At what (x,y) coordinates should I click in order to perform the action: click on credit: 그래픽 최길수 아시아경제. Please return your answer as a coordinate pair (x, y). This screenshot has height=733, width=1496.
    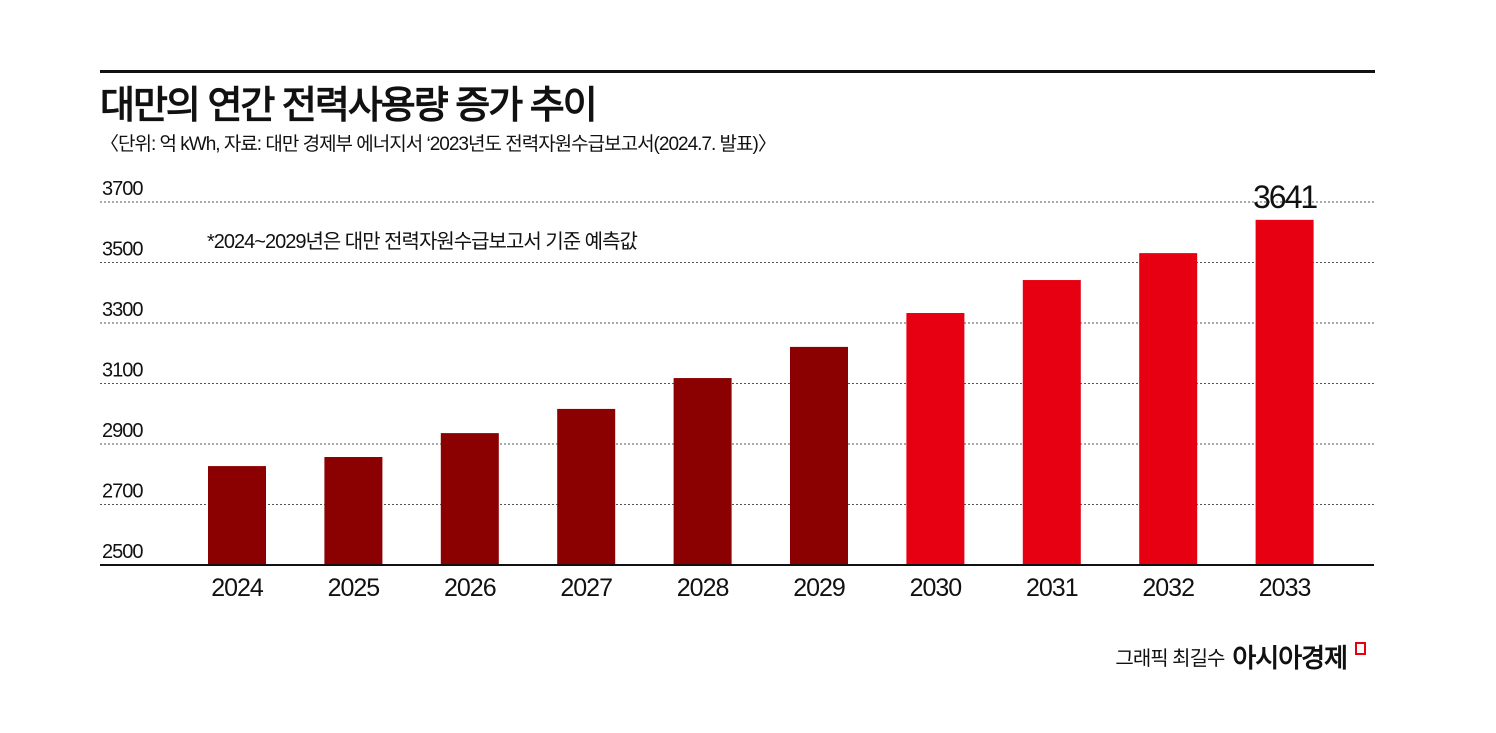
    Looking at the image, I should click on (1240, 656).